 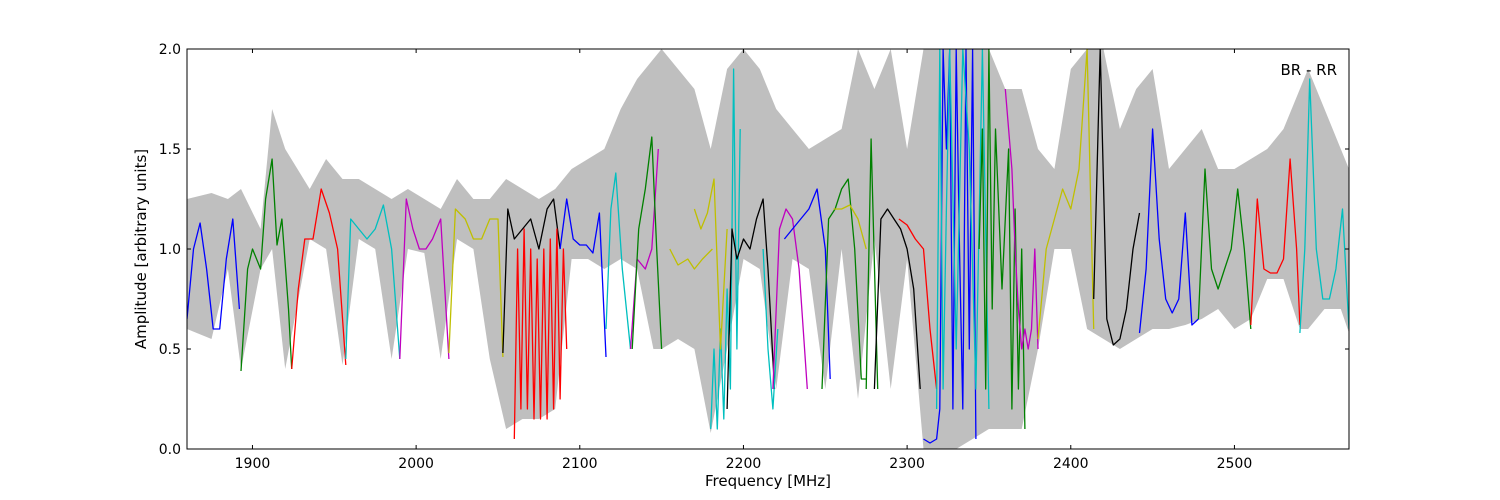 I want to click on y-tick-label: 0.0, so click(x=170, y=450).